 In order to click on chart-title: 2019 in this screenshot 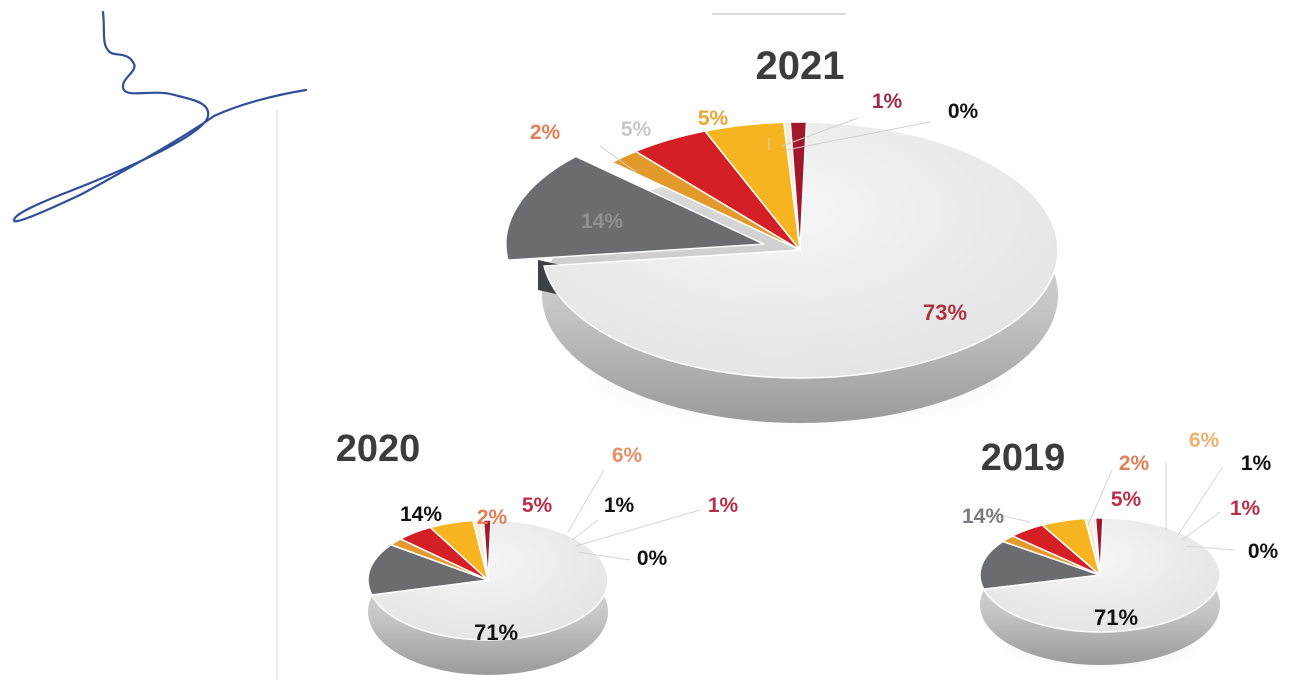, I will do `click(1023, 458)`.